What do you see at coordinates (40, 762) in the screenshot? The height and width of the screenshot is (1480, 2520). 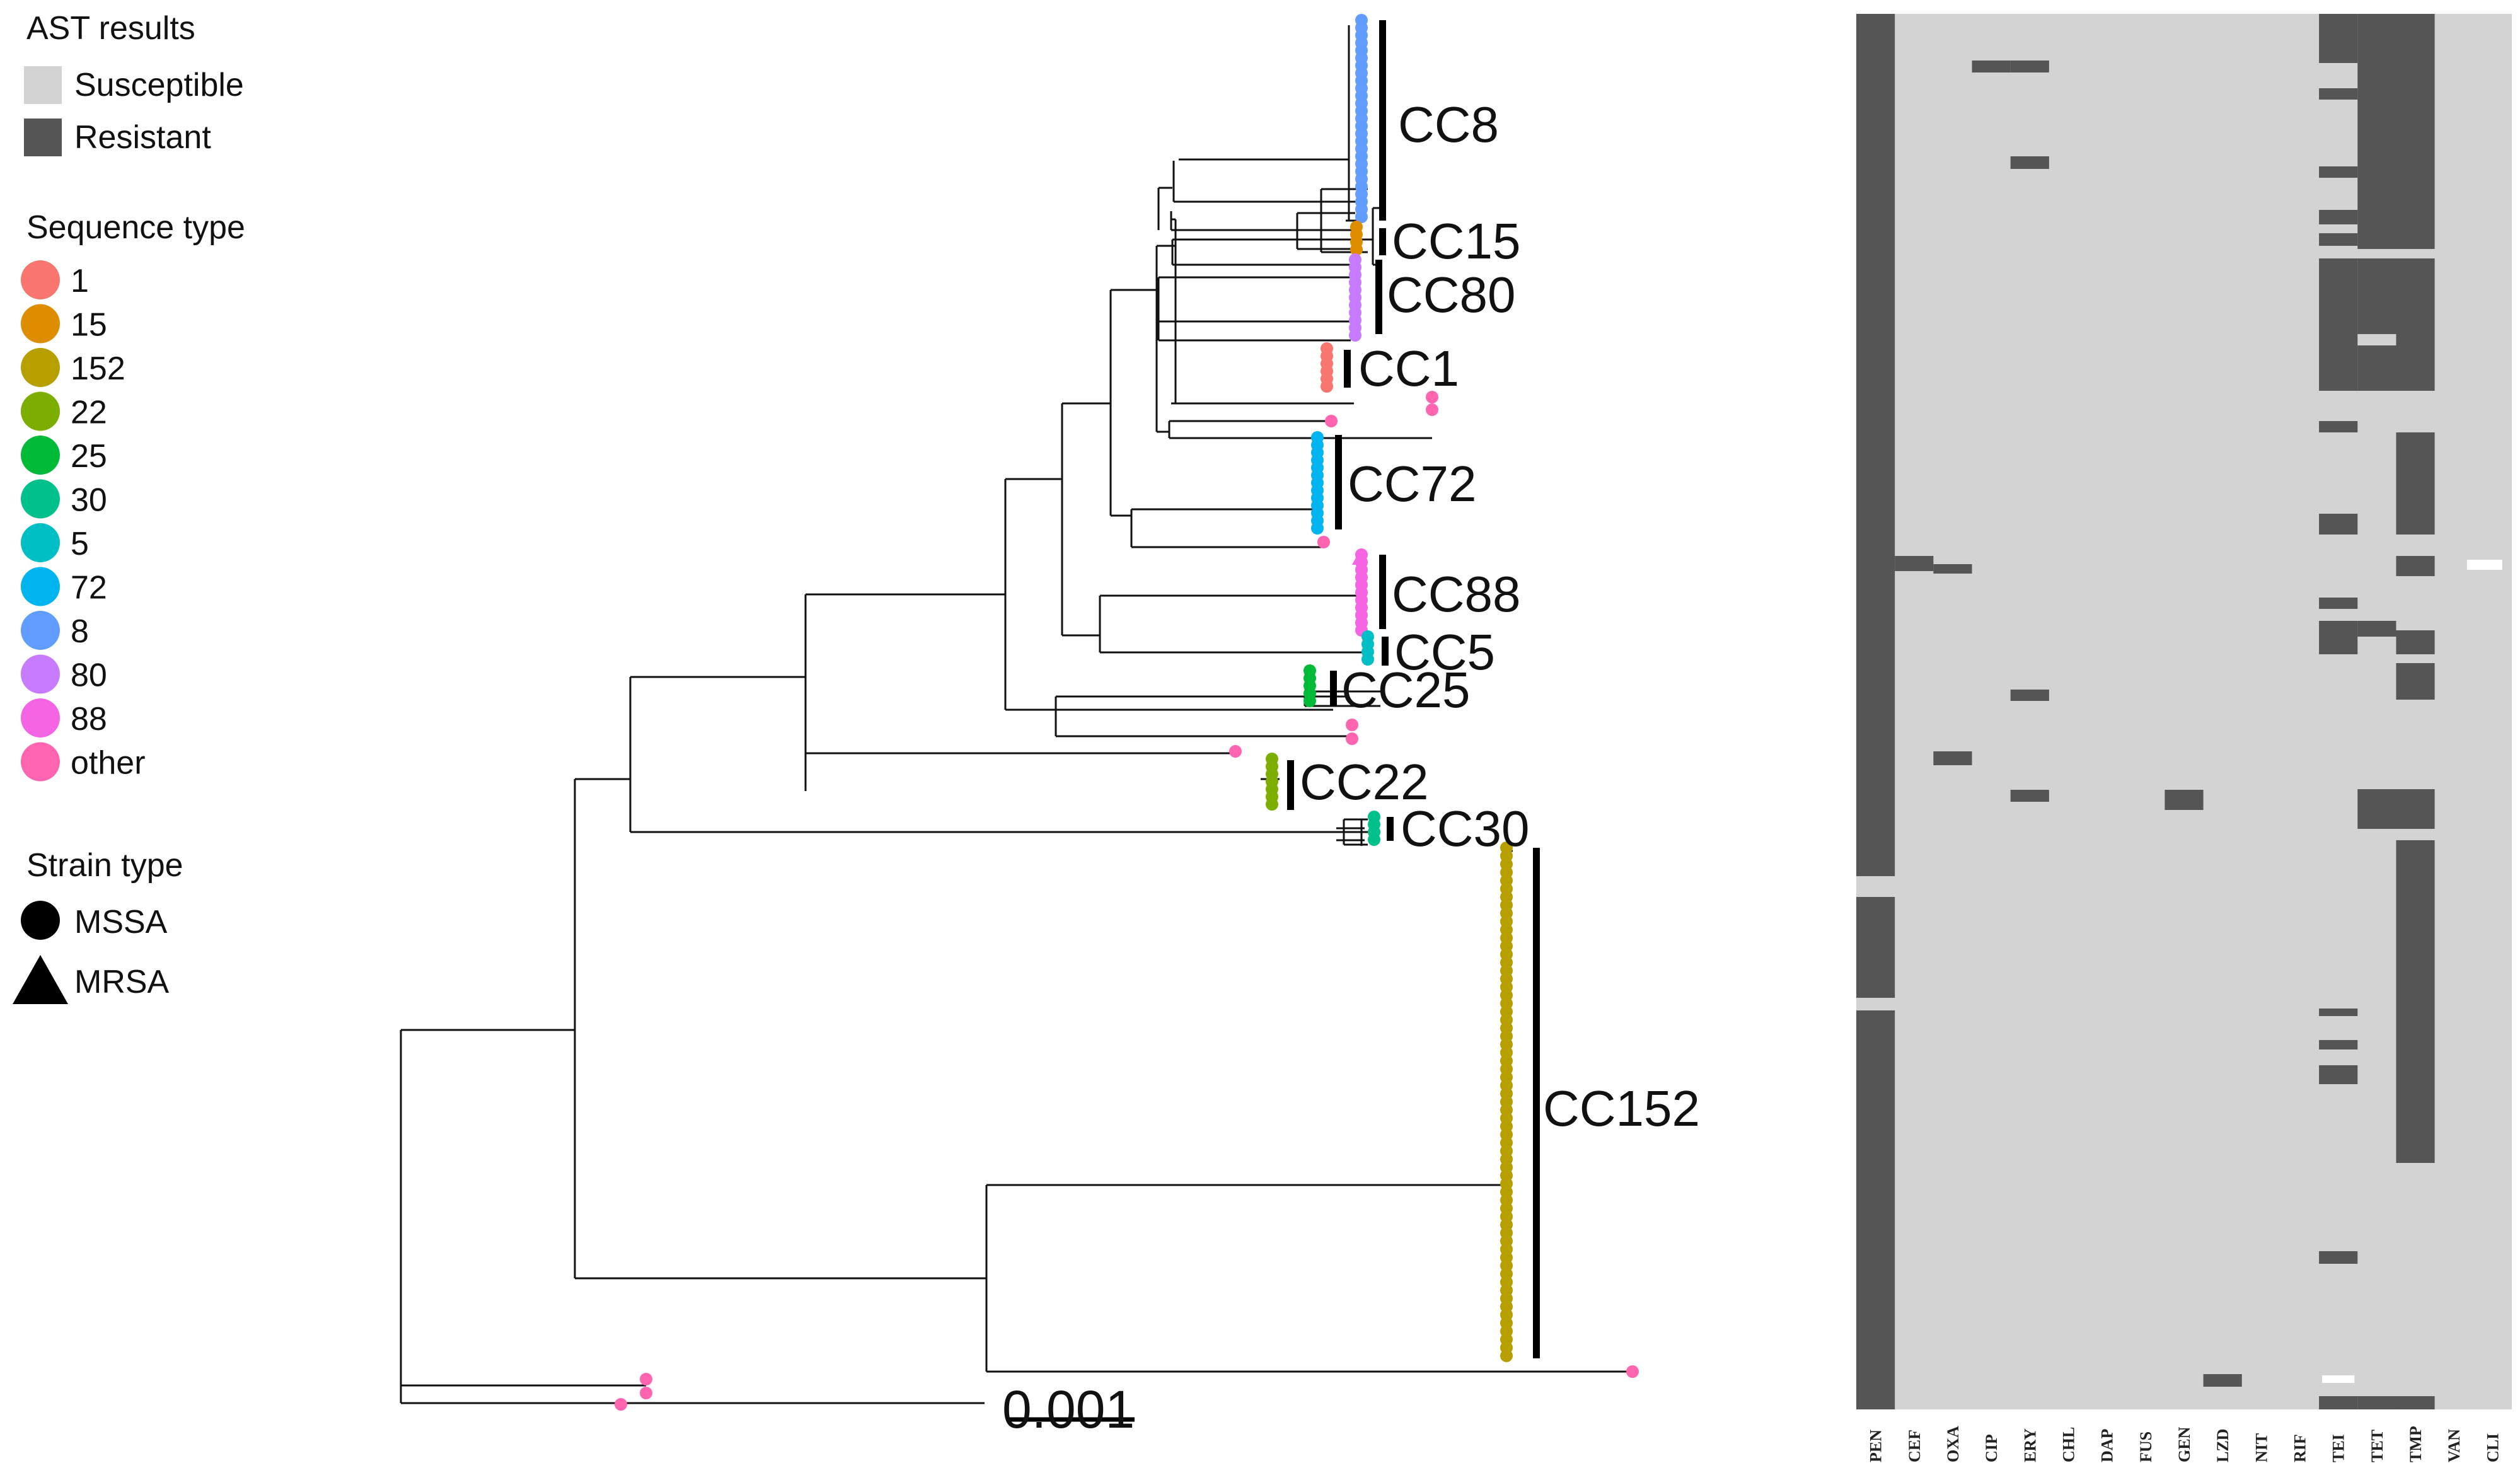 I see `st-swatch-other` at bounding box center [40, 762].